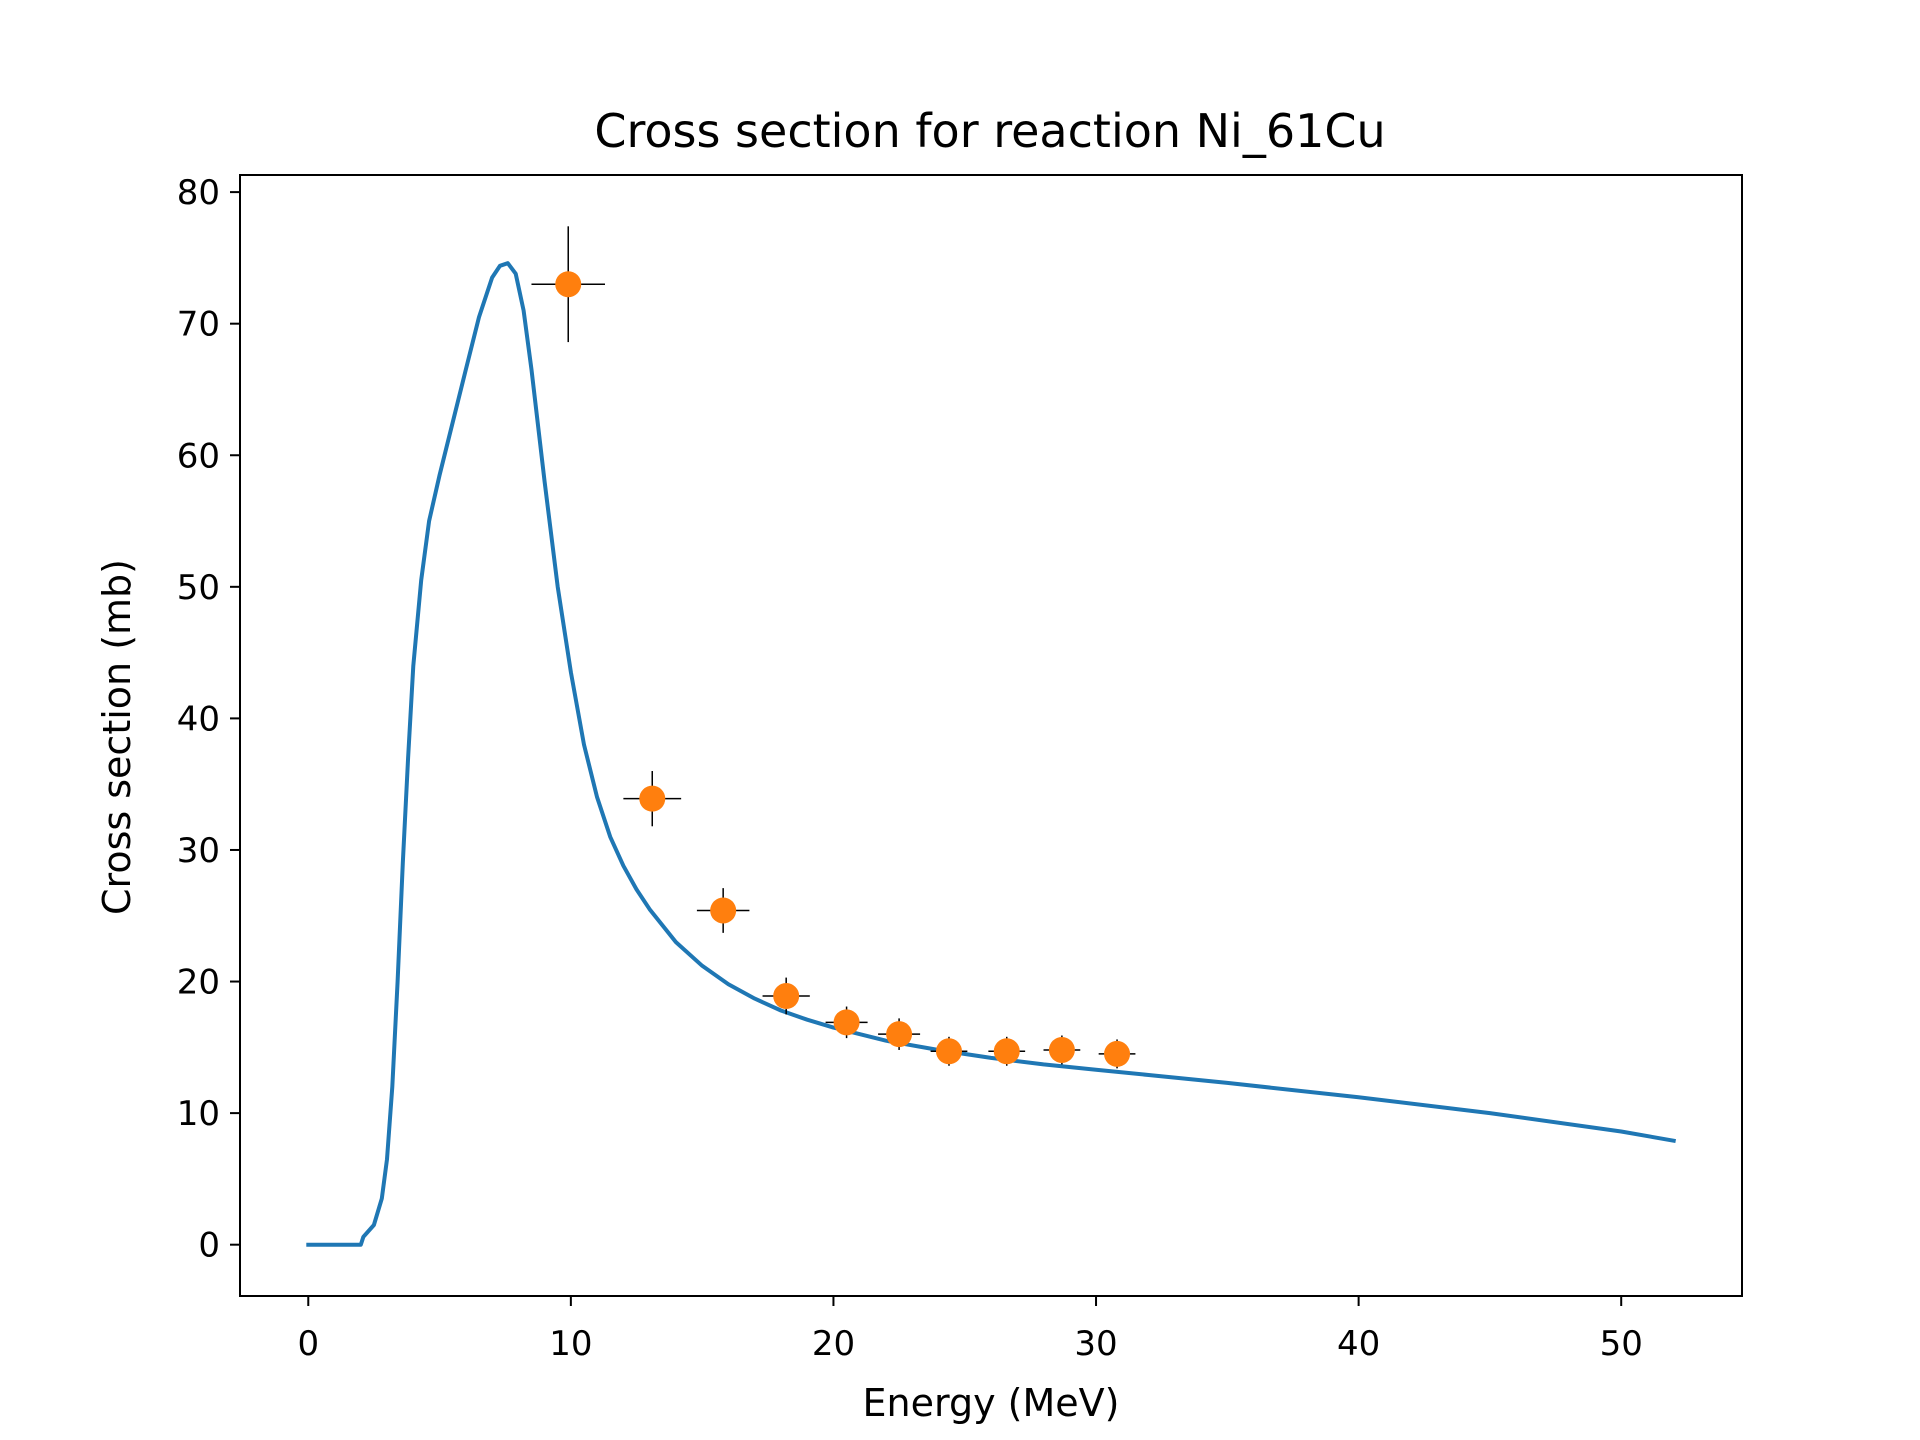 Image resolution: width=1920 pixels, height=1440 pixels. Describe the element at coordinates (198, 851) in the screenshot. I see `y-tick-label: 30` at that location.